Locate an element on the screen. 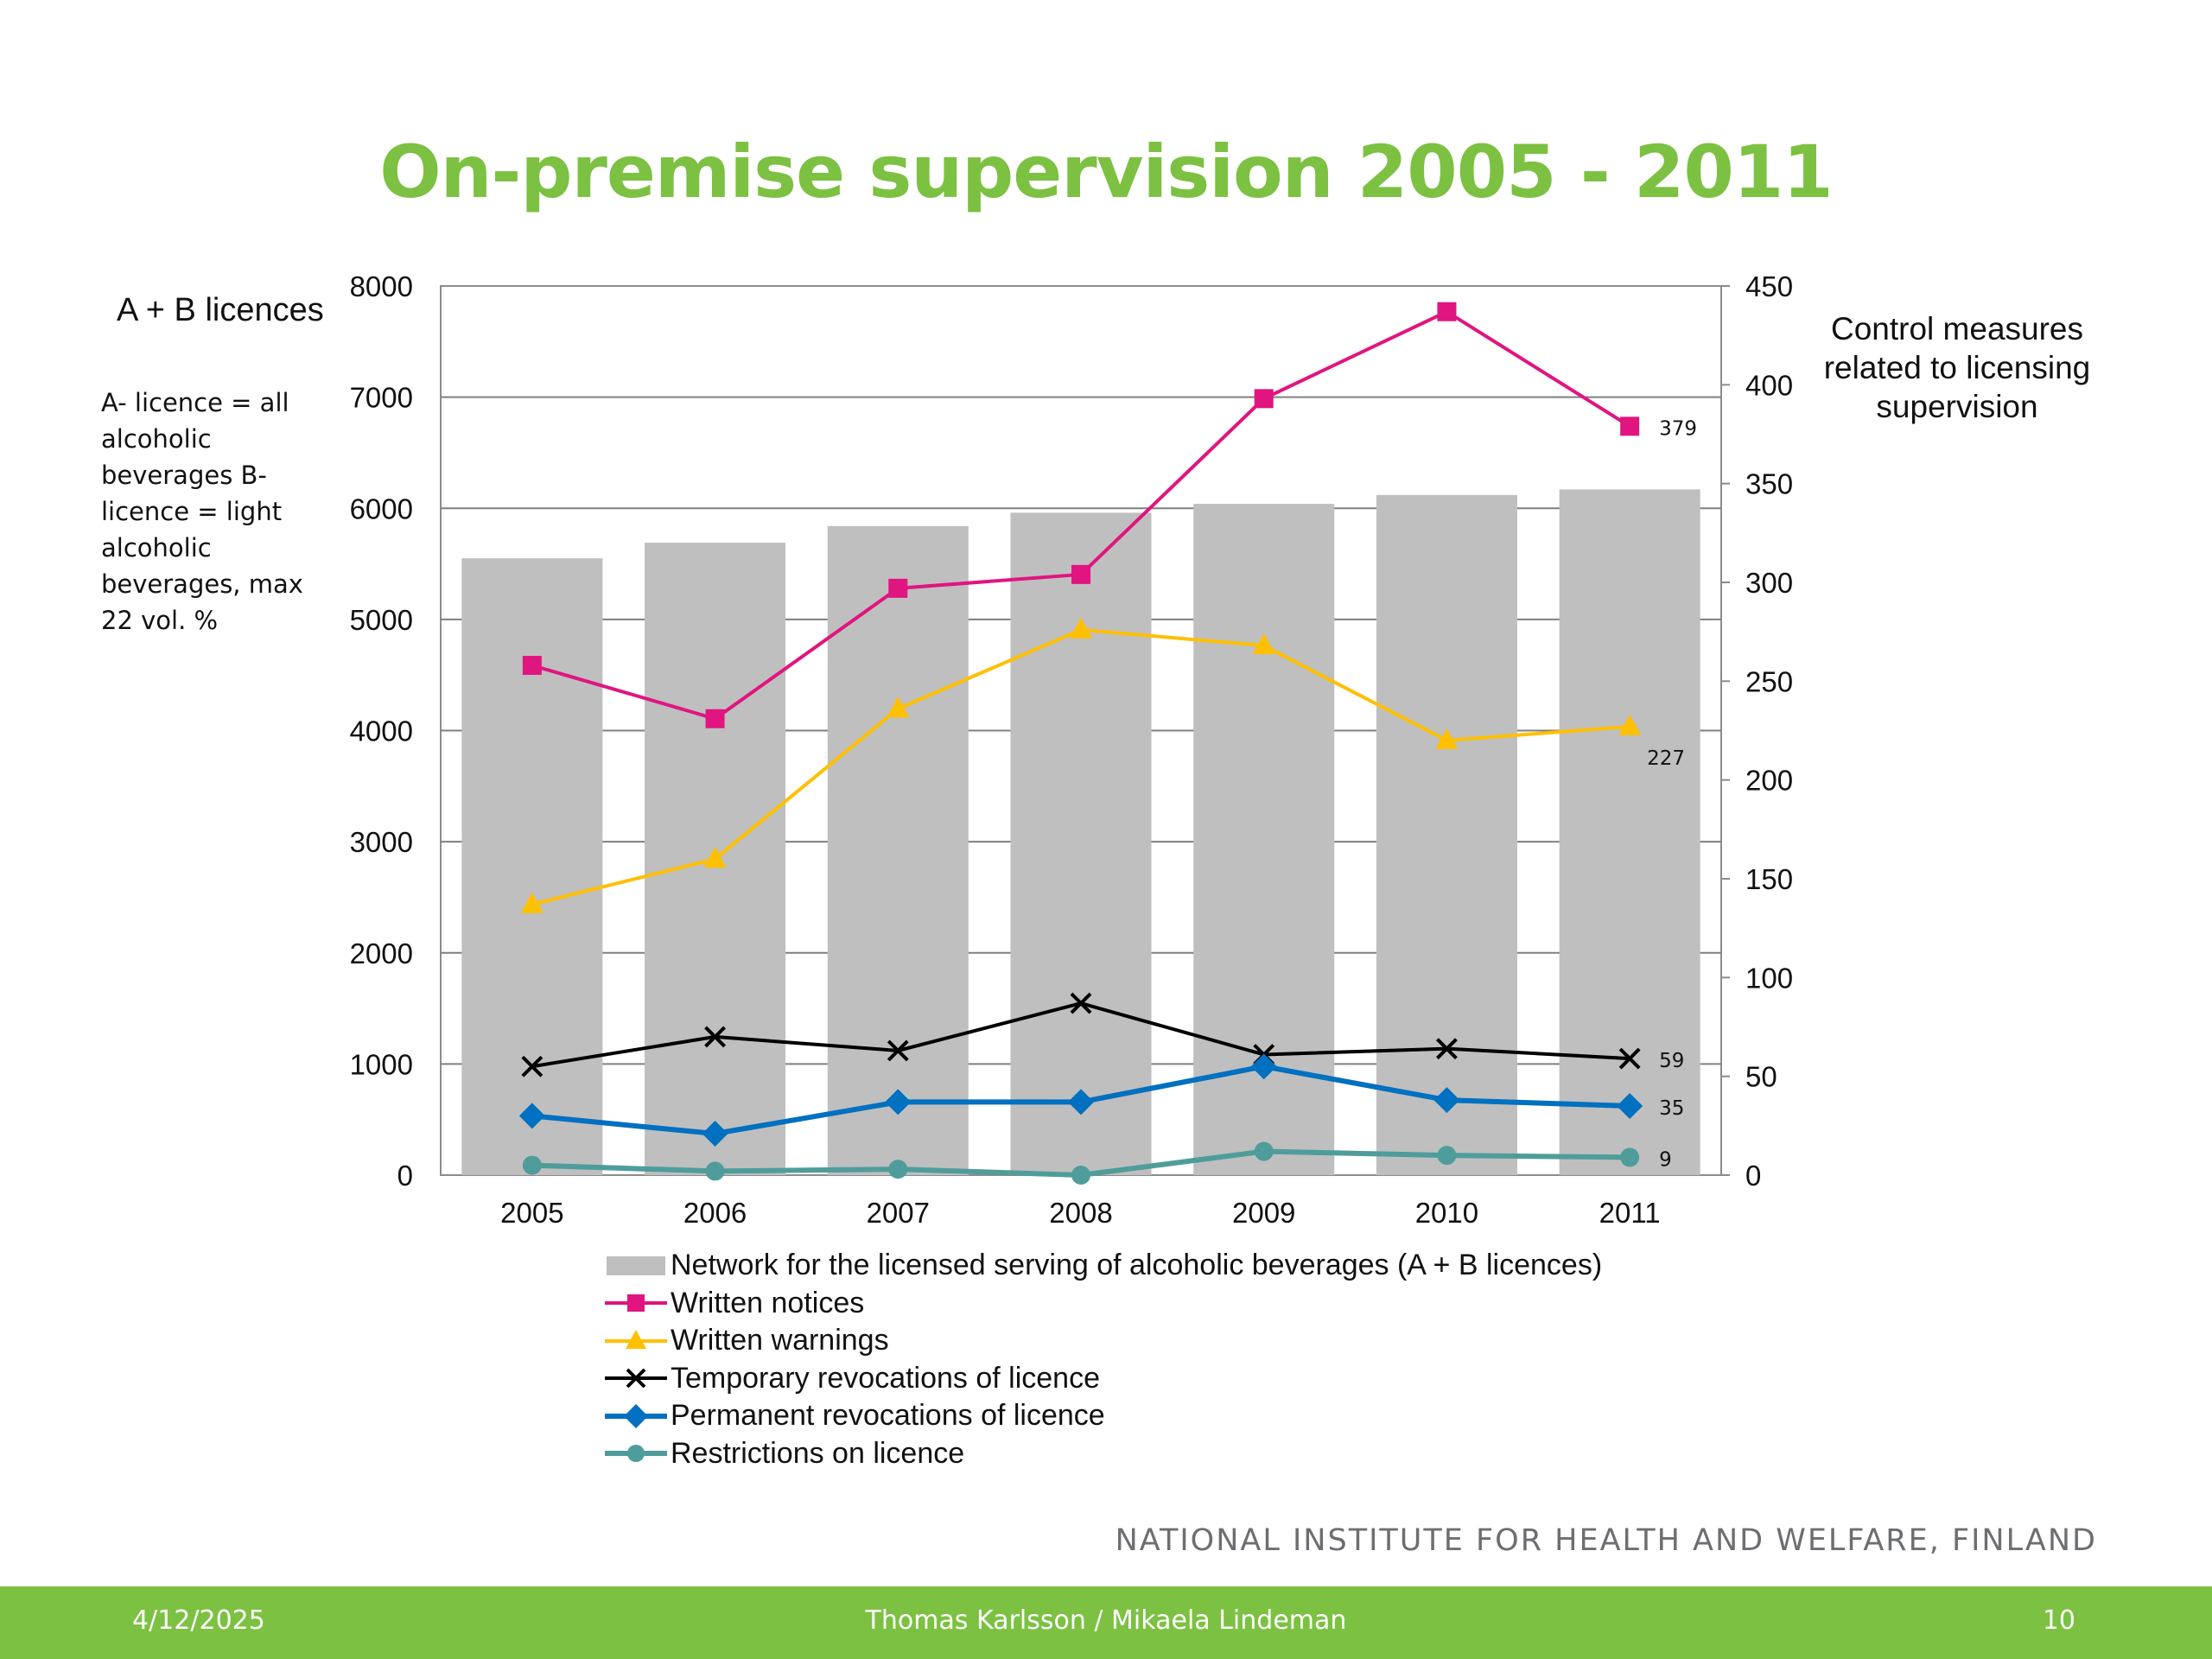 This screenshot has width=2212, height=1659. right-tick-label: 350 is located at coordinates (1769, 484).